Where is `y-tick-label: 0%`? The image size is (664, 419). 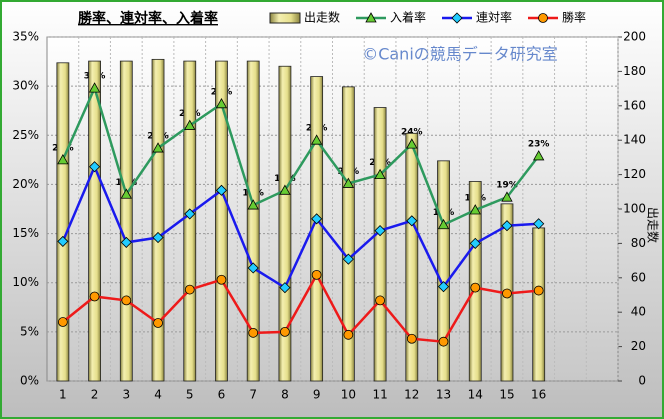
y-tick-label: 0% is located at coordinates (29, 381).